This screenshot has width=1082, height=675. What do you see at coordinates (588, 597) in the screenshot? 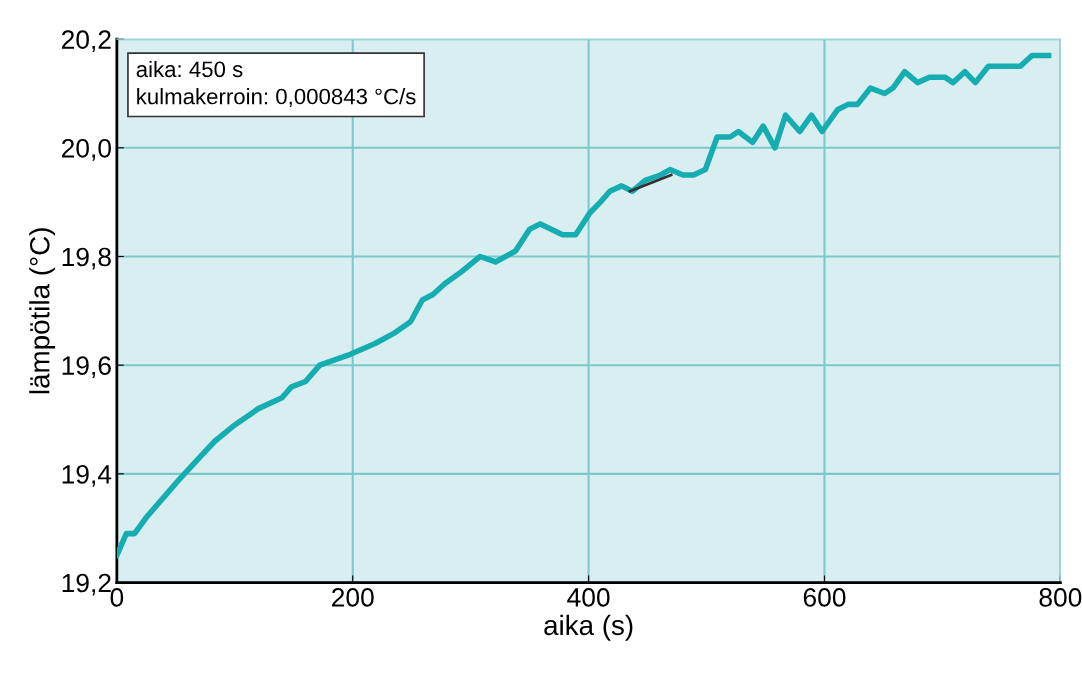
I see `x-tick-label: 400` at bounding box center [588, 597].